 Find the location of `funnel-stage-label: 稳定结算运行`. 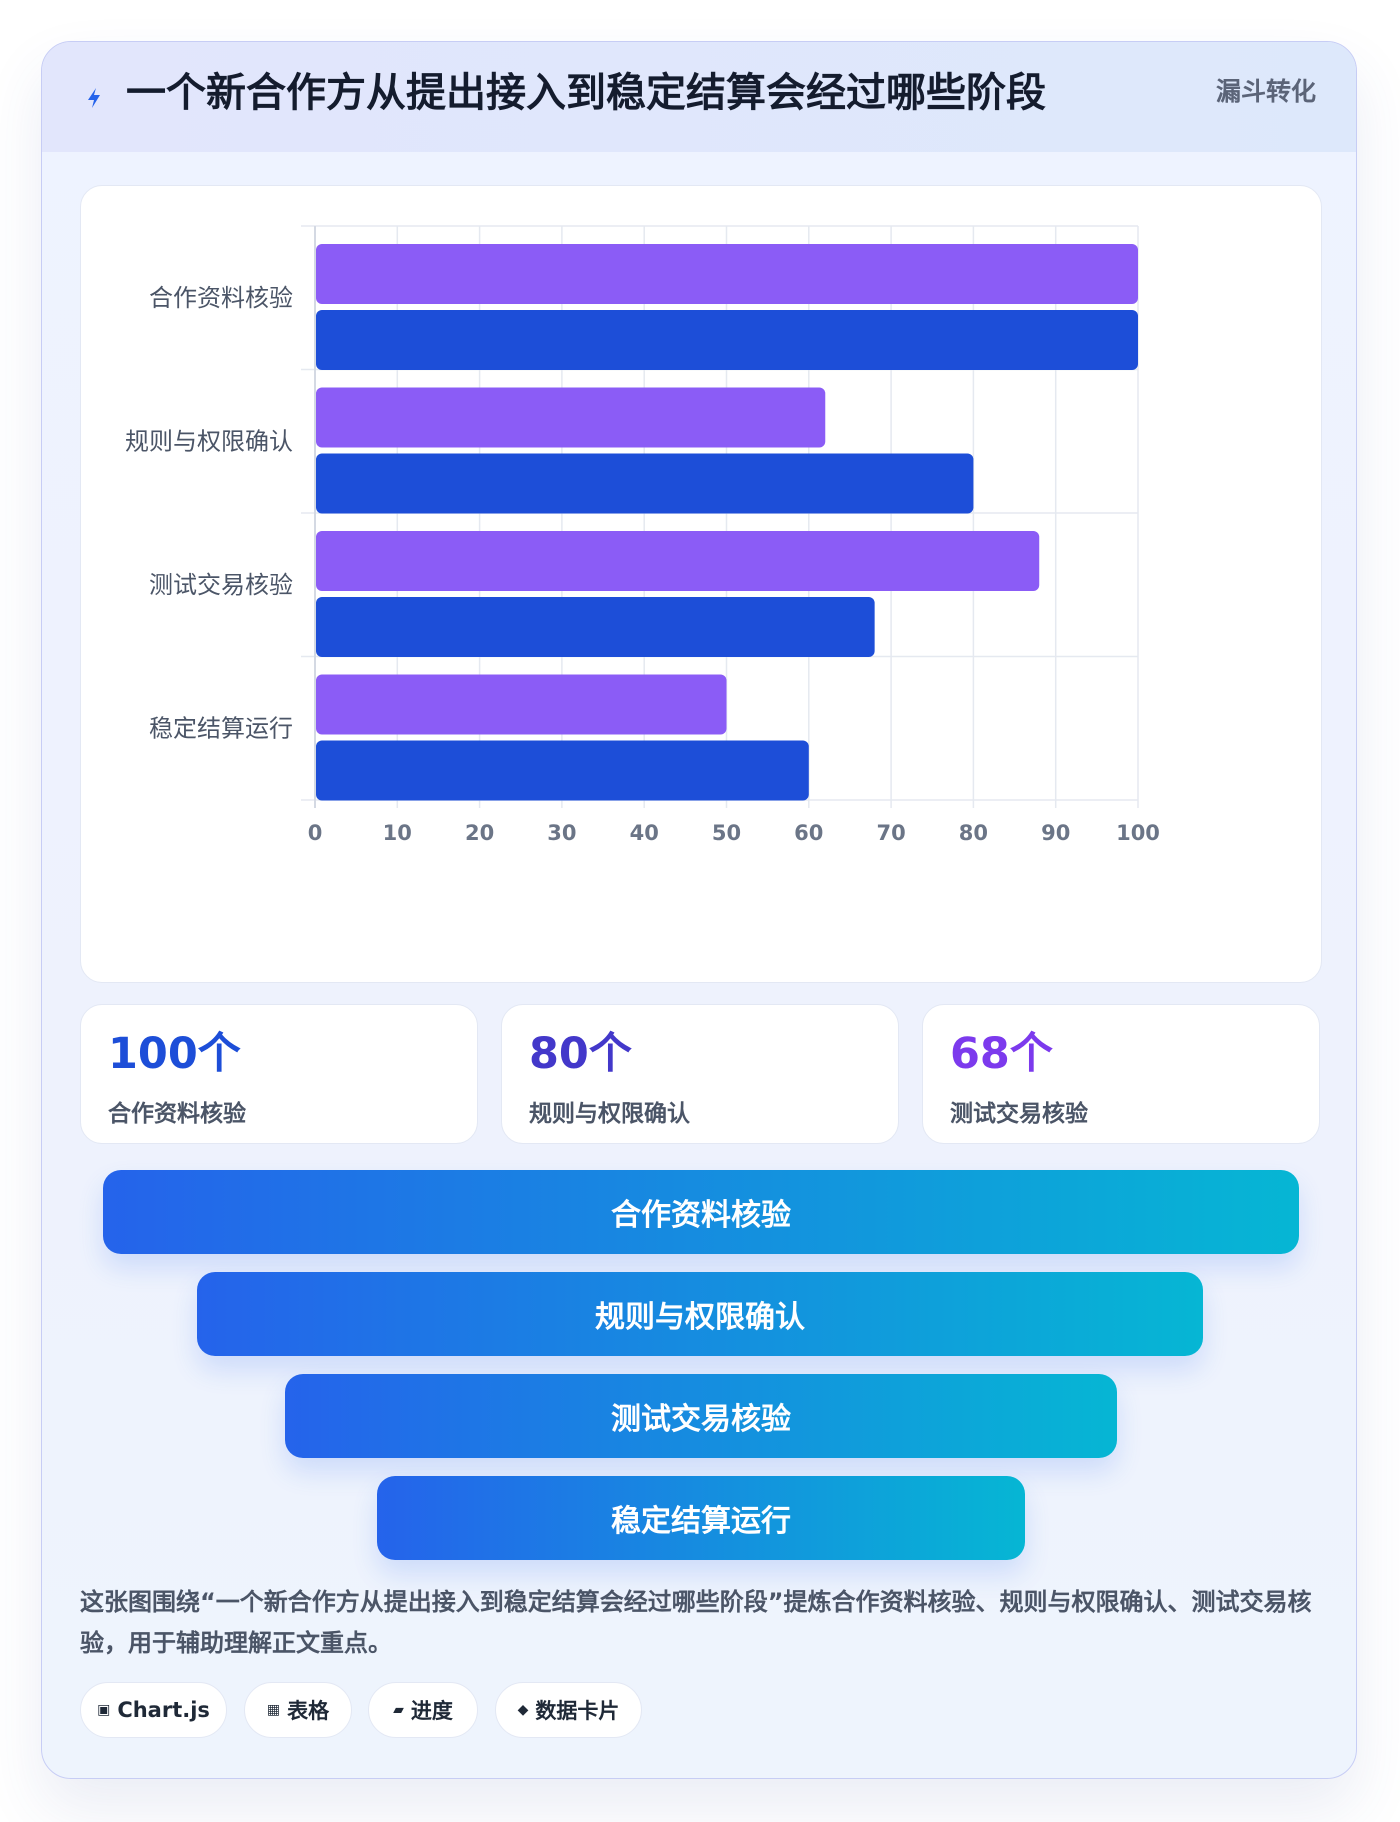

funnel-stage-label: 稳定结算运行 is located at coordinates (701, 1521).